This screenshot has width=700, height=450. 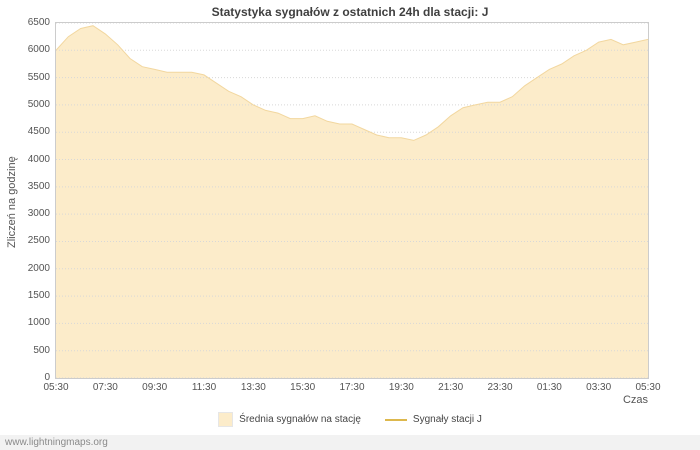 What do you see at coordinates (155, 387) in the screenshot?
I see `x-tick-label: 09:30` at bounding box center [155, 387].